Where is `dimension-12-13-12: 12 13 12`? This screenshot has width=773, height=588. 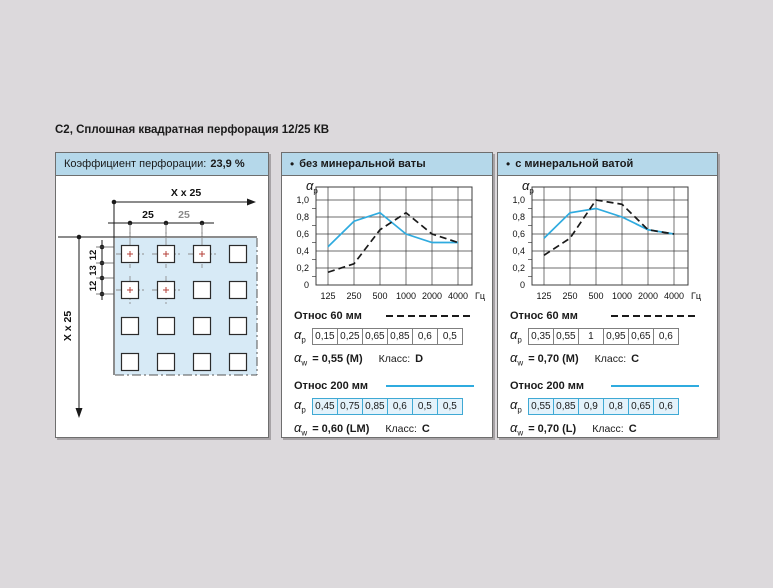 dimension-12-13-12: 12 13 12 is located at coordinates (101, 270).